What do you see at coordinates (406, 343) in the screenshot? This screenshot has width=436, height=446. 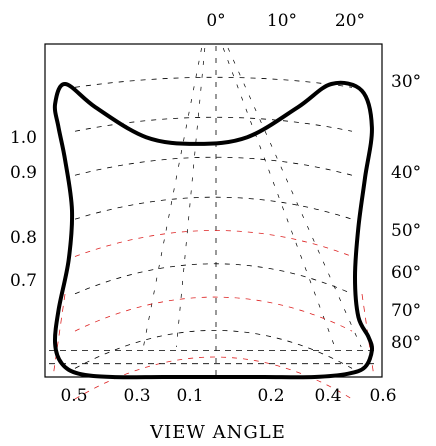 I see `right-tick-label: 80°` at bounding box center [406, 343].